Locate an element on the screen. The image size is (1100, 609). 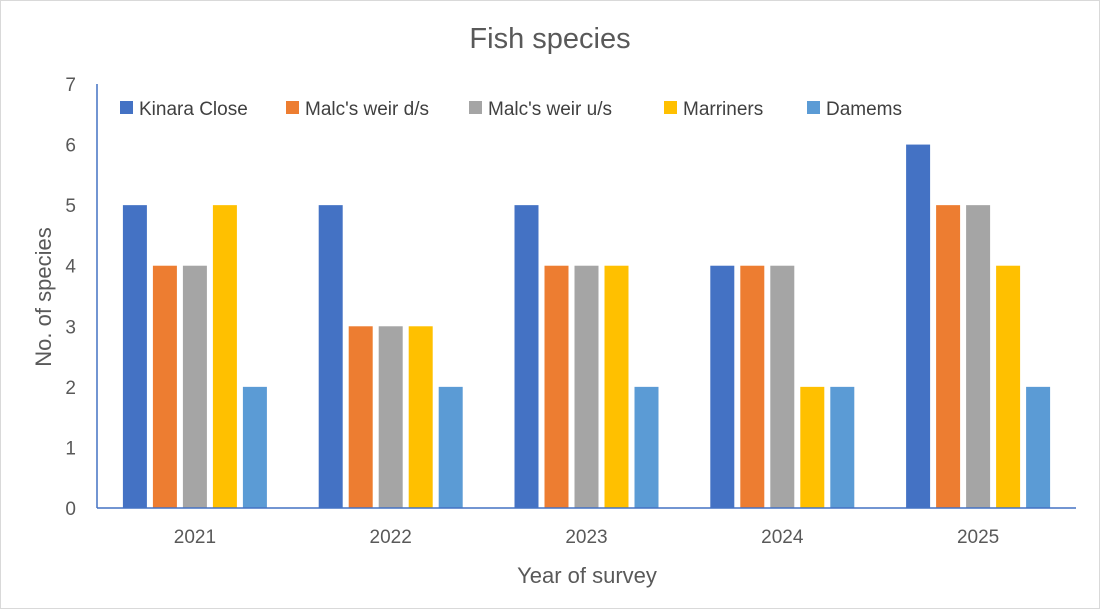
legend-item: Damems is located at coordinates (854, 109).